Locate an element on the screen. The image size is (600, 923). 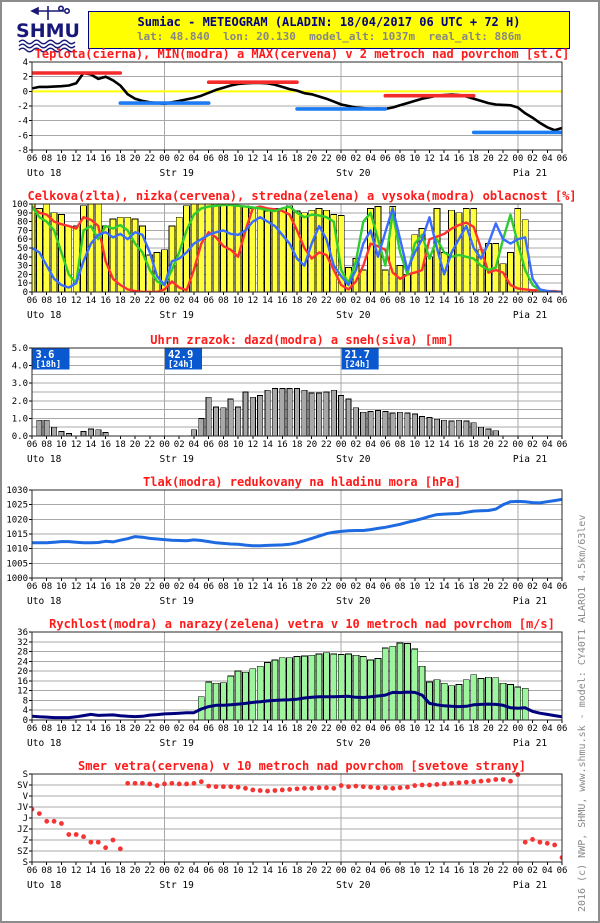
svg-text: -6 is located at coordinates (22, 136).